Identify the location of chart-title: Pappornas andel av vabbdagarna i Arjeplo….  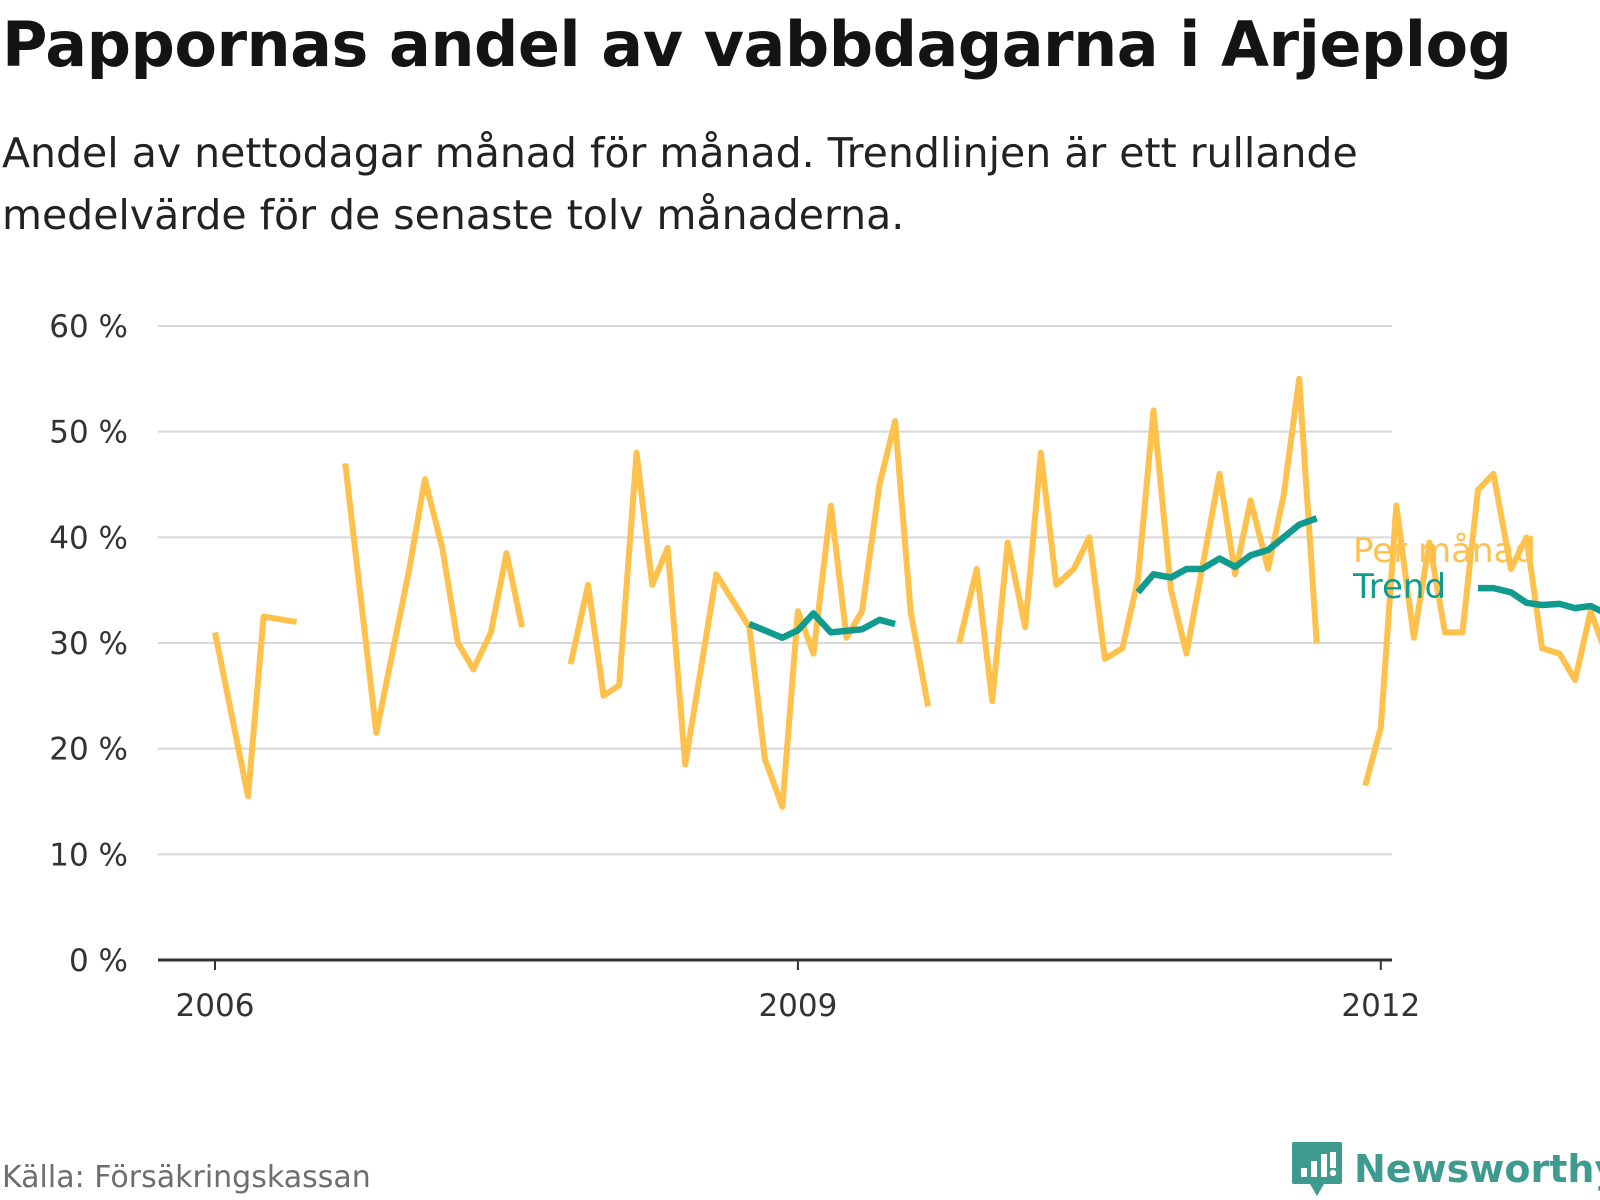
(757, 44).